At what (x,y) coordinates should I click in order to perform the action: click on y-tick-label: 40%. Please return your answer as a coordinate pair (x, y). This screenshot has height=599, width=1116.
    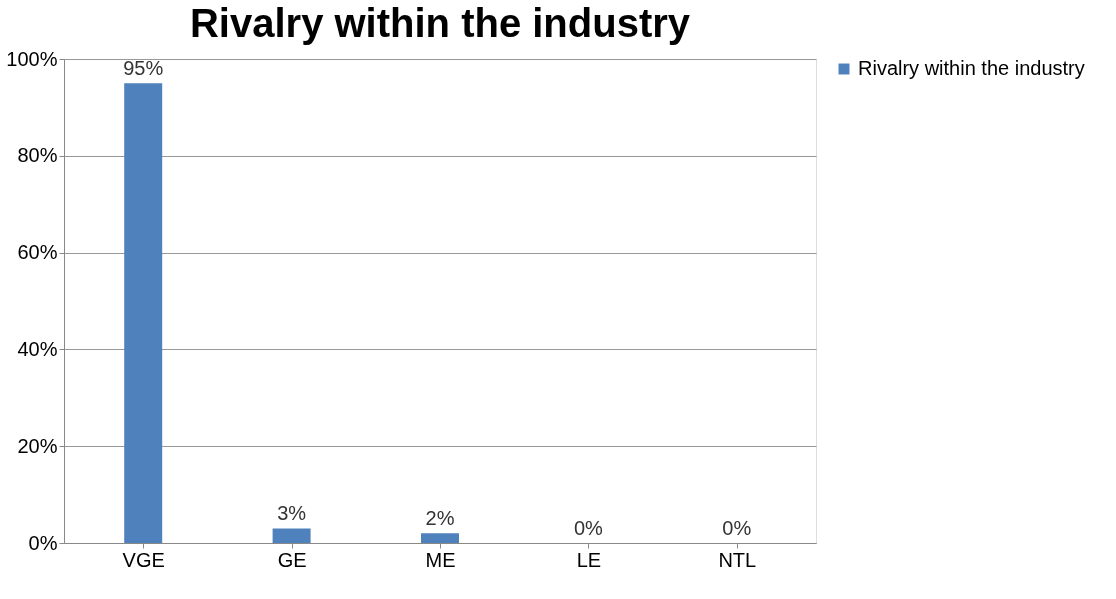
    Looking at the image, I should click on (37, 348).